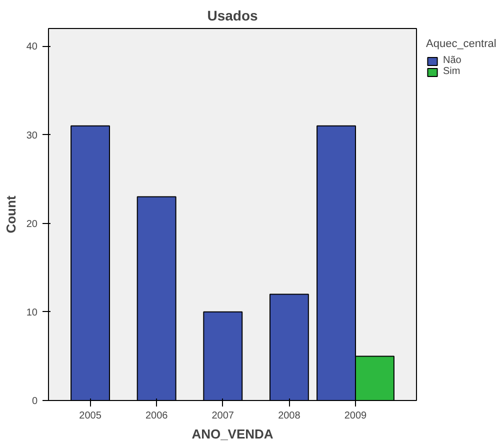 The height and width of the screenshot is (448, 502). What do you see at coordinates (223, 416) in the screenshot?
I see `x-tick-label: 2007` at bounding box center [223, 416].